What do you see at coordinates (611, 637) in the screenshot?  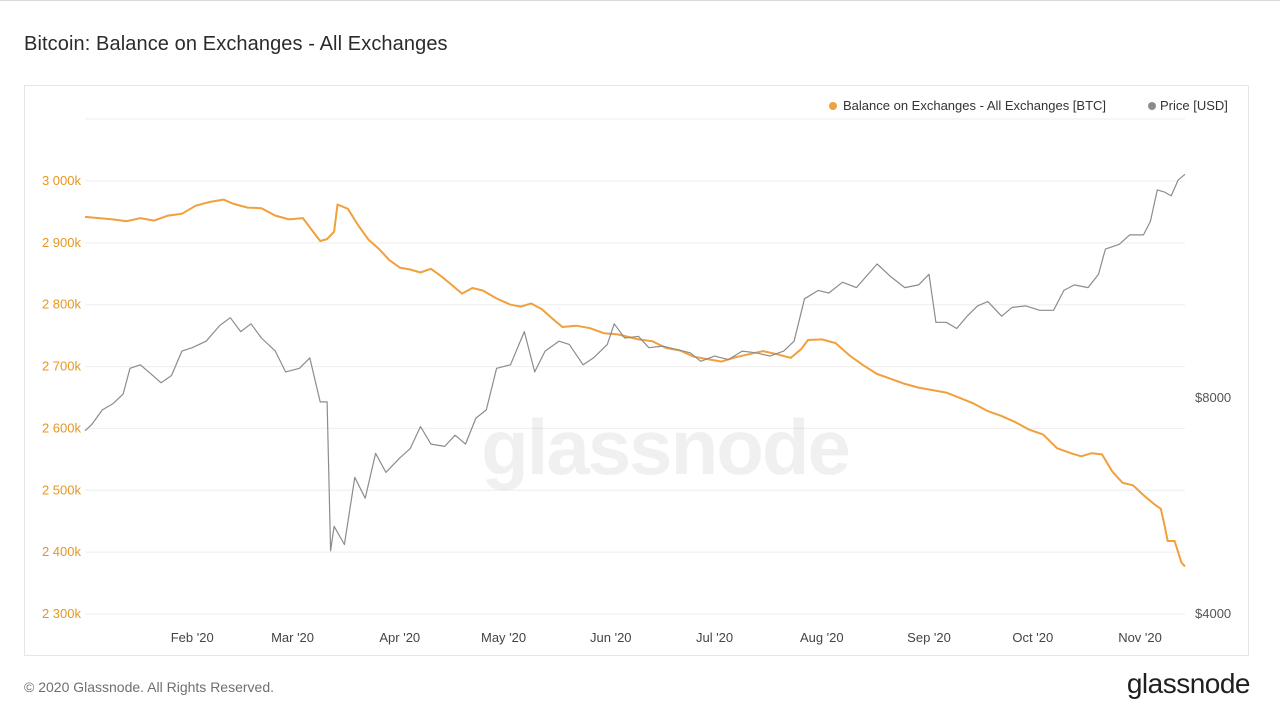 I see `x-tick-label: Jun '20` at bounding box center [611, 637].